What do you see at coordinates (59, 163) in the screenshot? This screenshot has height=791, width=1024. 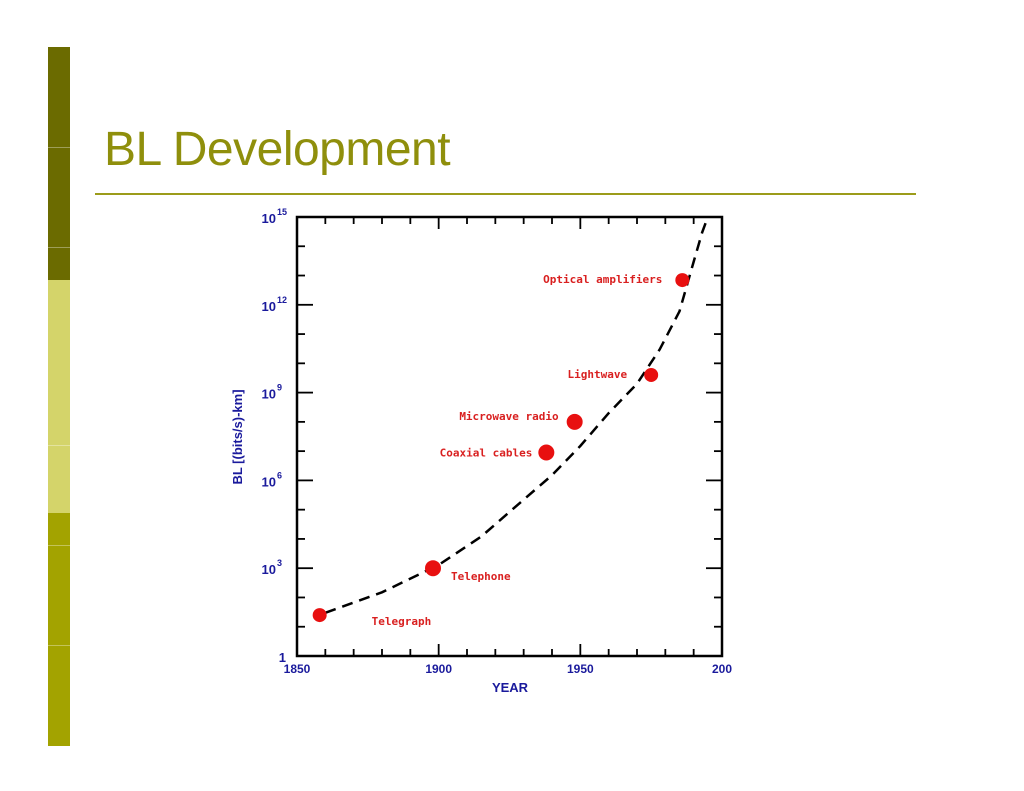 I see `sidebar-segment-dark` at bounding box center [59, 163].